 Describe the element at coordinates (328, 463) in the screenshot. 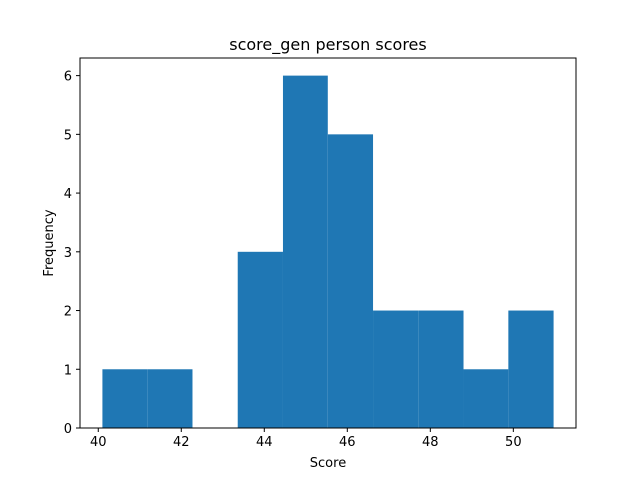

I see `x-axis-label: Score` at that location.